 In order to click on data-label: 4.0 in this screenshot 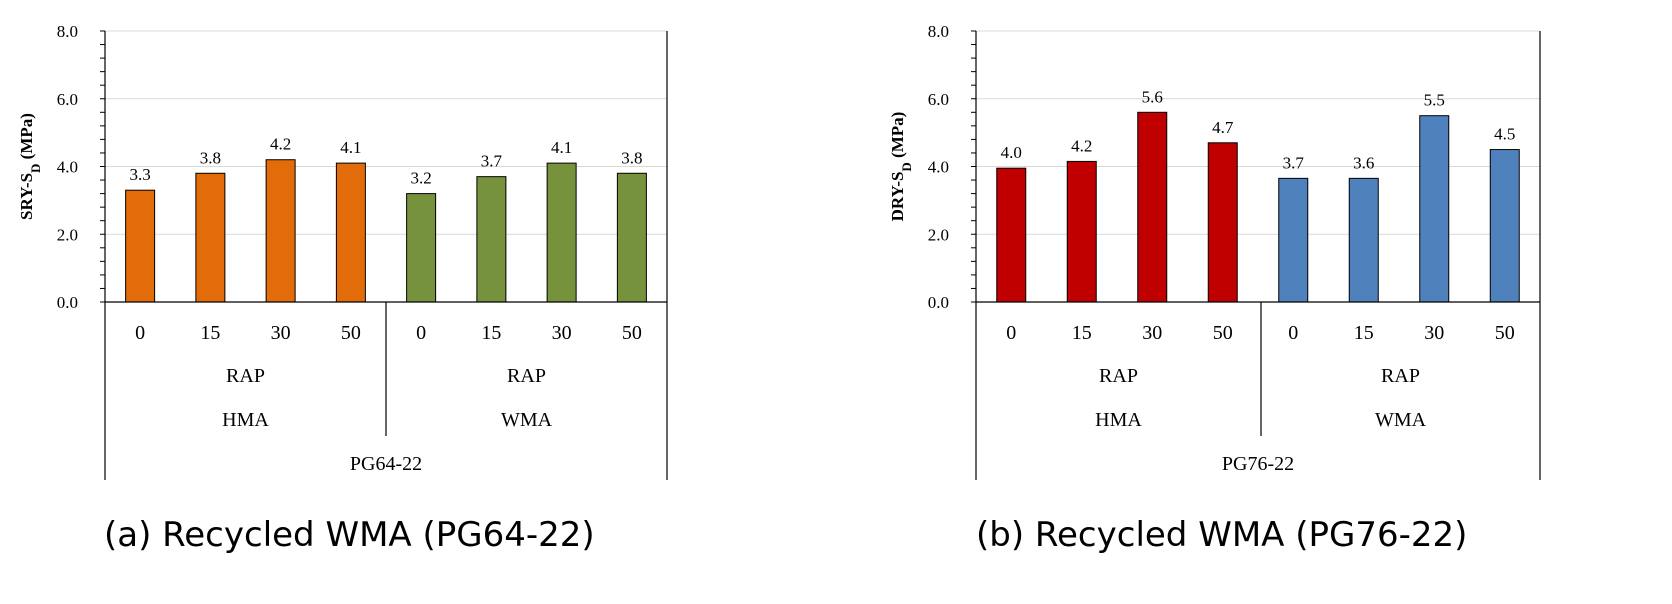, I will do `click(1011, 152)`.